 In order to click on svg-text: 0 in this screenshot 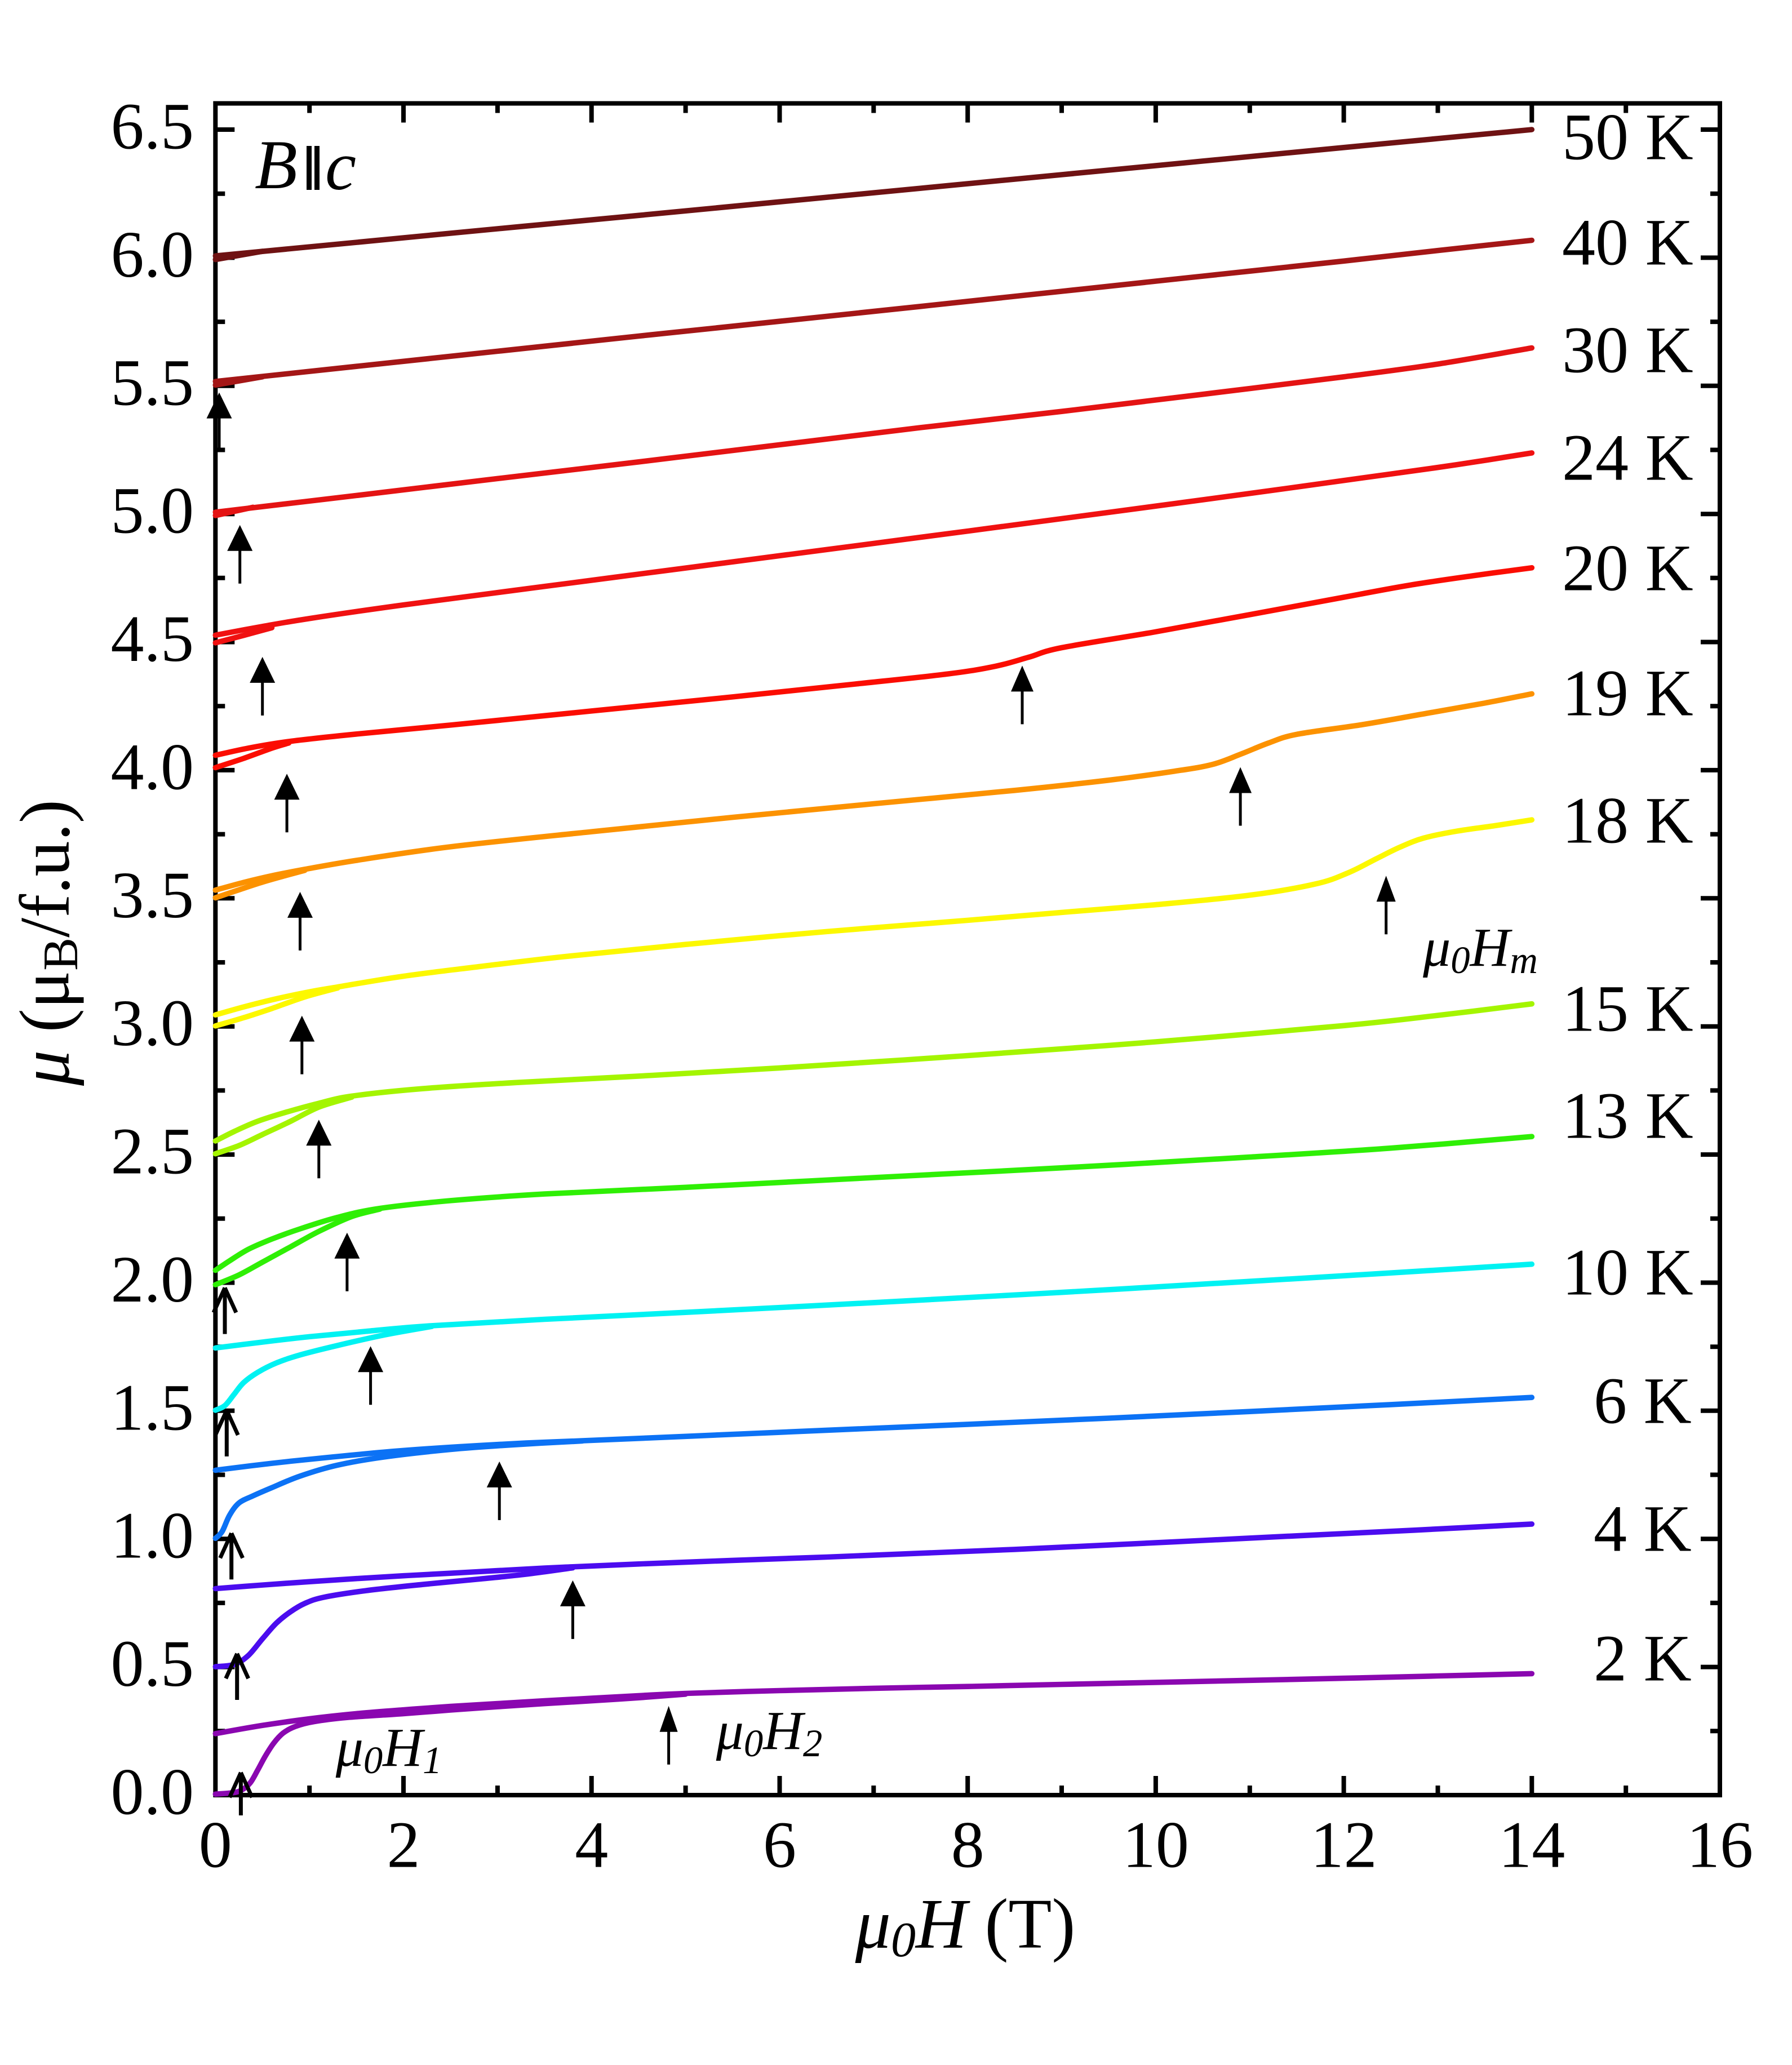, I will do `click(215, 1845)`.